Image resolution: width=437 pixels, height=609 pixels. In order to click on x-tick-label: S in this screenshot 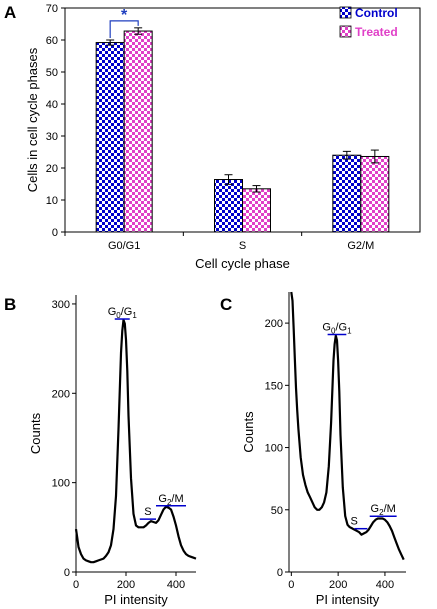, I will do `click(242, 246)`.